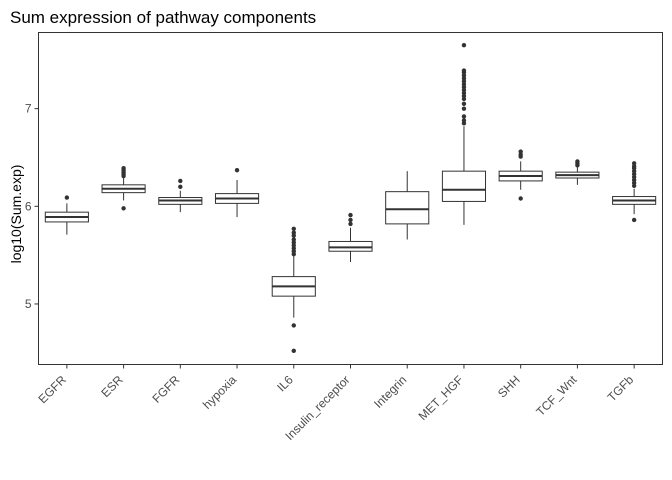  Describe the element at coordinates (621, 388) in the screenshot. I see `x-tick-label: TGFb` at that location.